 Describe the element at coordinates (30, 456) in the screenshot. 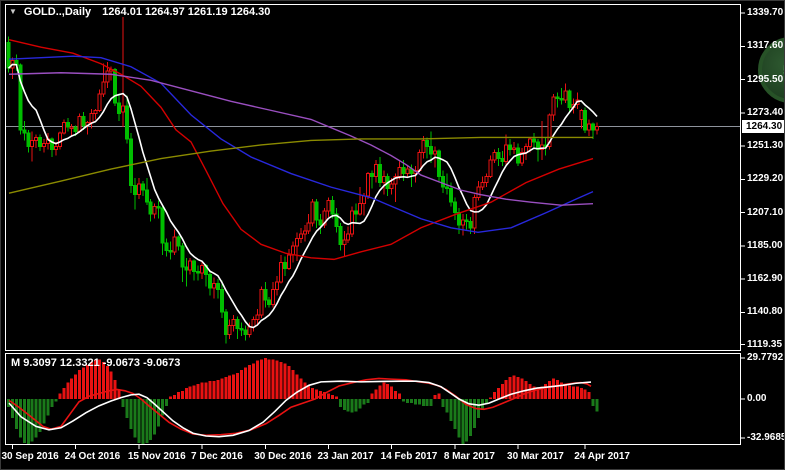

I see `date-axis-label: 30 Sep 2016` at that location.